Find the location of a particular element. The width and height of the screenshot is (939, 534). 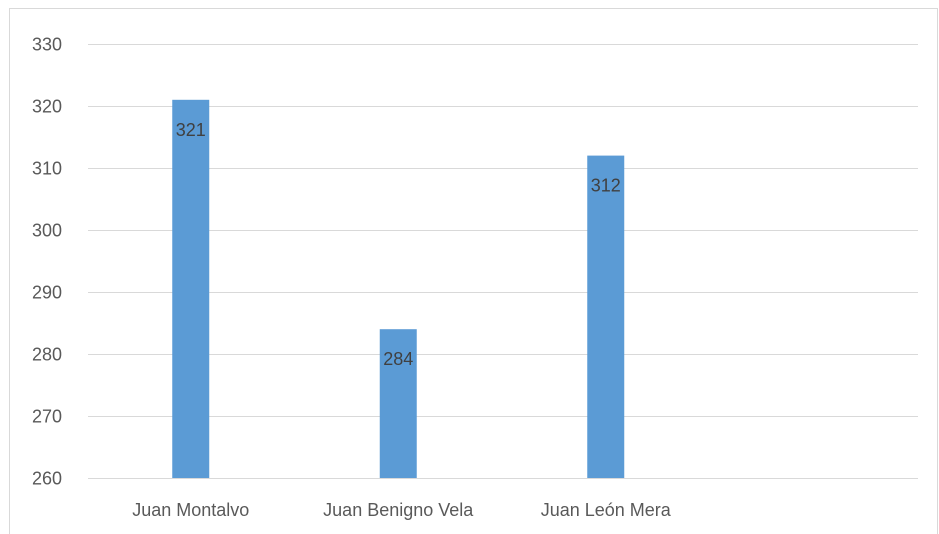

y-tick-label: 280 is located at coordinates (47, 355).